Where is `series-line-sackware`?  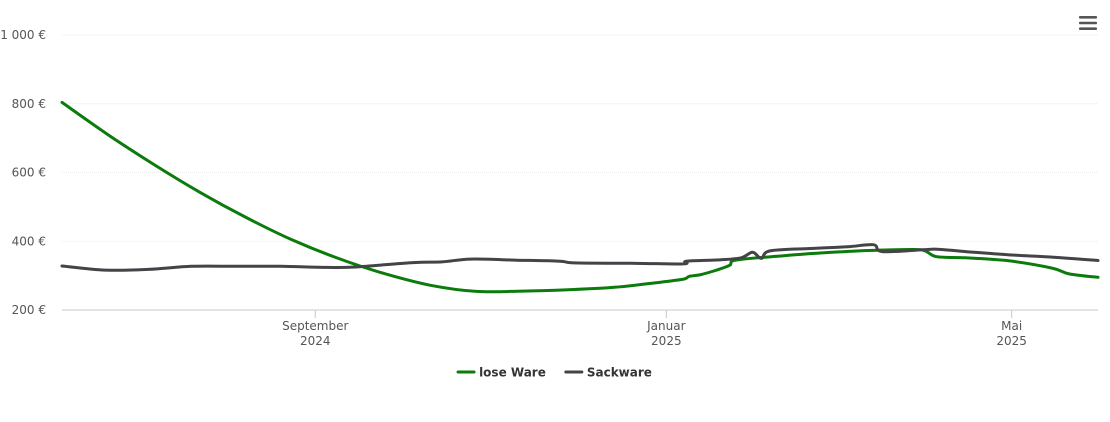 series-line-sackware is located at coordinates (580, 257).